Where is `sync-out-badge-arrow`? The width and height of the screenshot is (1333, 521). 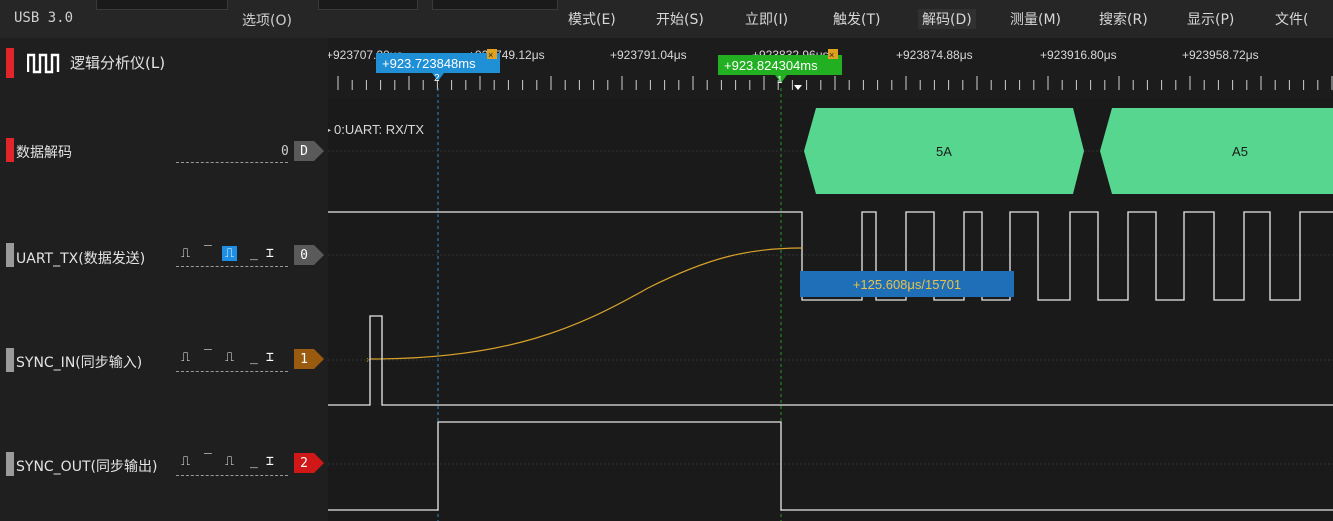 sync-out-badge-arrow is located at coordinates (319, 463).